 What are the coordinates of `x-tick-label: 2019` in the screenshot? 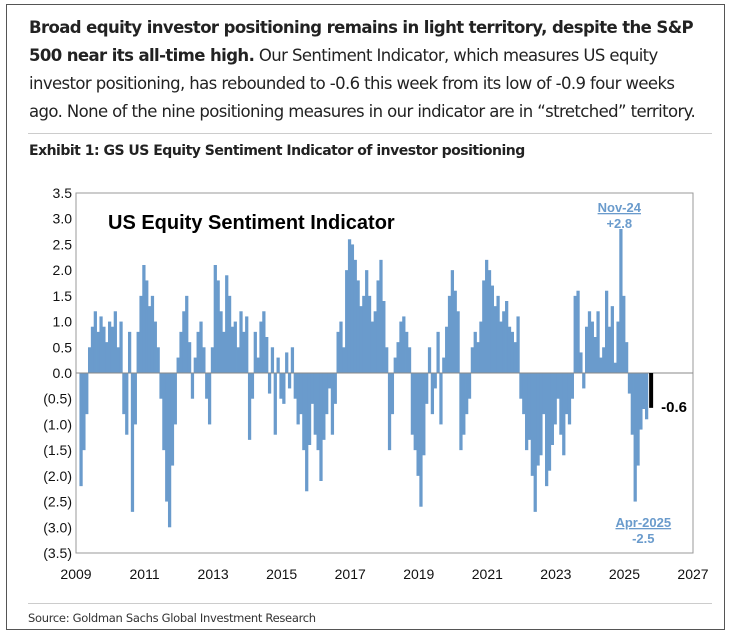 It's located at (418, 574).